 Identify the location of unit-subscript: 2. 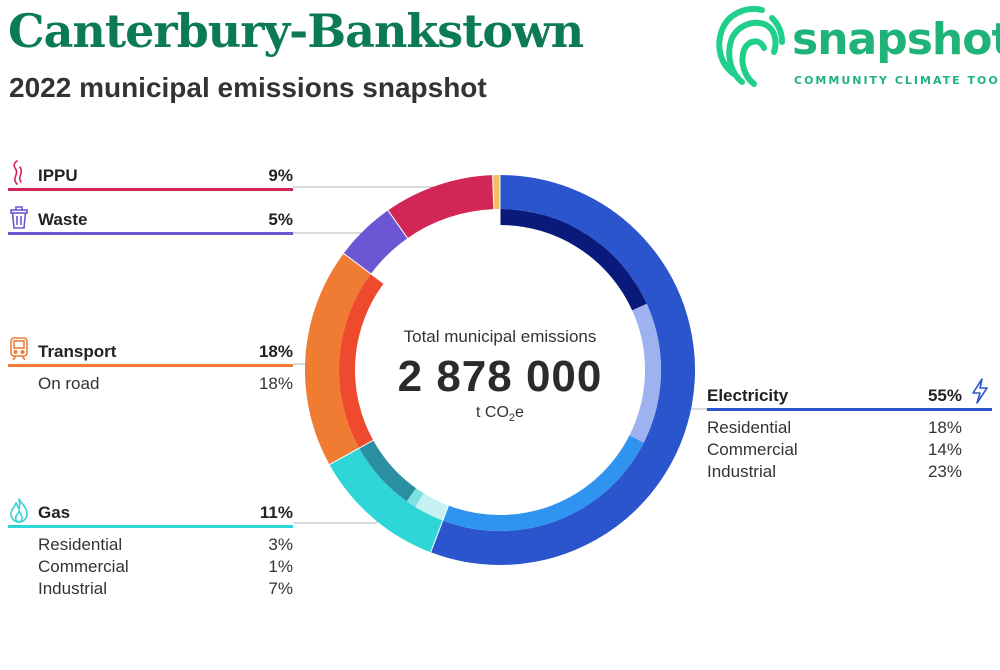
(512, 418).